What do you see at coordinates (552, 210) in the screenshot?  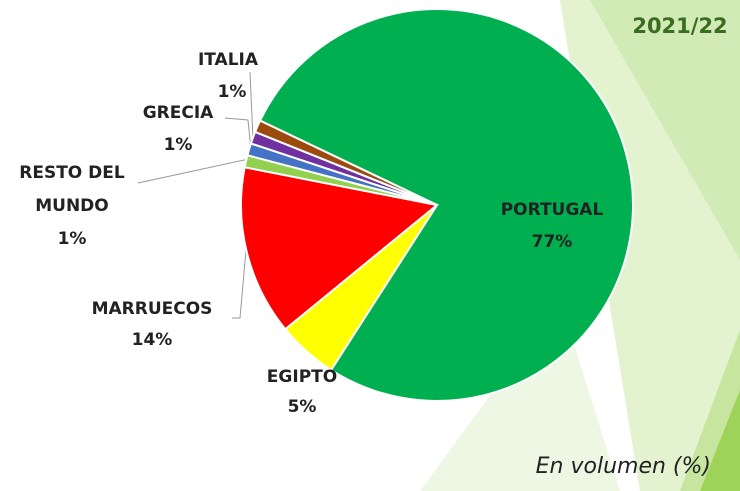 I see `slice-label: PORTUGAL` at bounding box center [552, 210].